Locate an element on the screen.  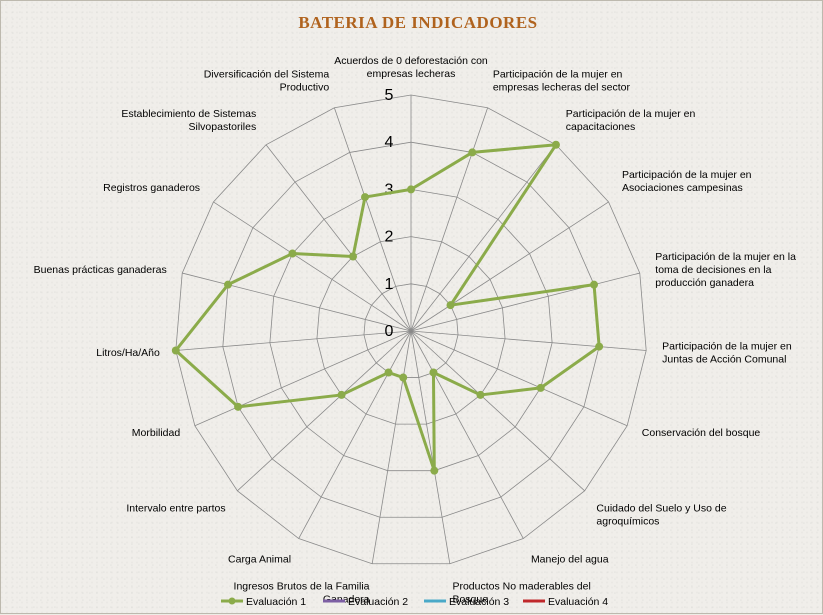
radial-tick-label: 5 is located at coordinates (389, 95).